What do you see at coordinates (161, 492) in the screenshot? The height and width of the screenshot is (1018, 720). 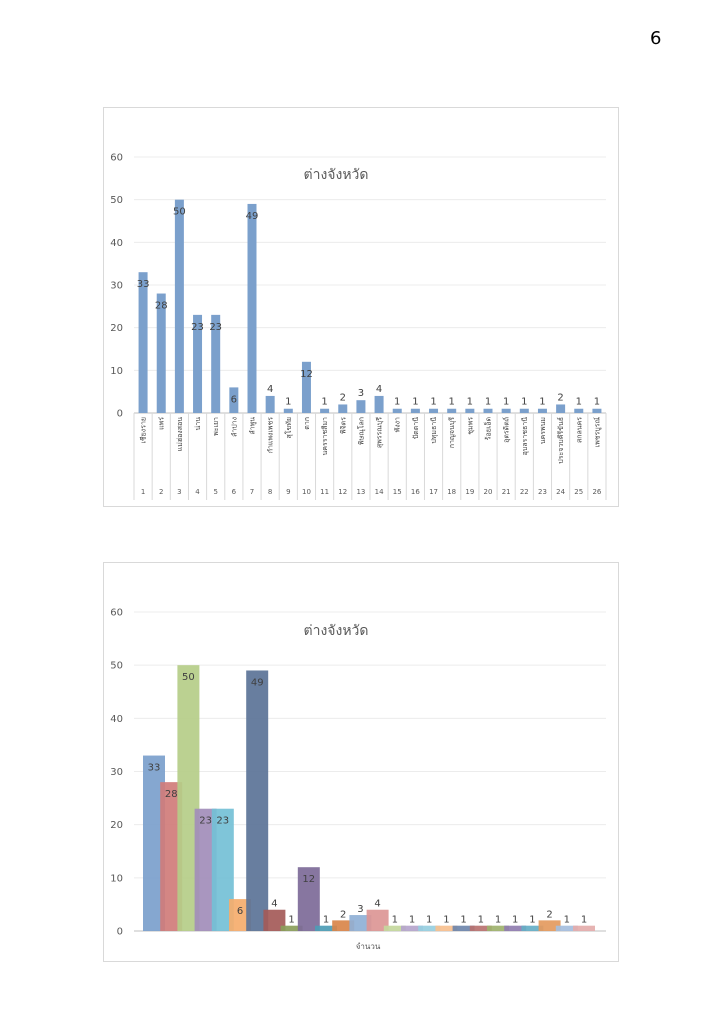 I see `category-index-label: 2` at bounding box center [161, 492].